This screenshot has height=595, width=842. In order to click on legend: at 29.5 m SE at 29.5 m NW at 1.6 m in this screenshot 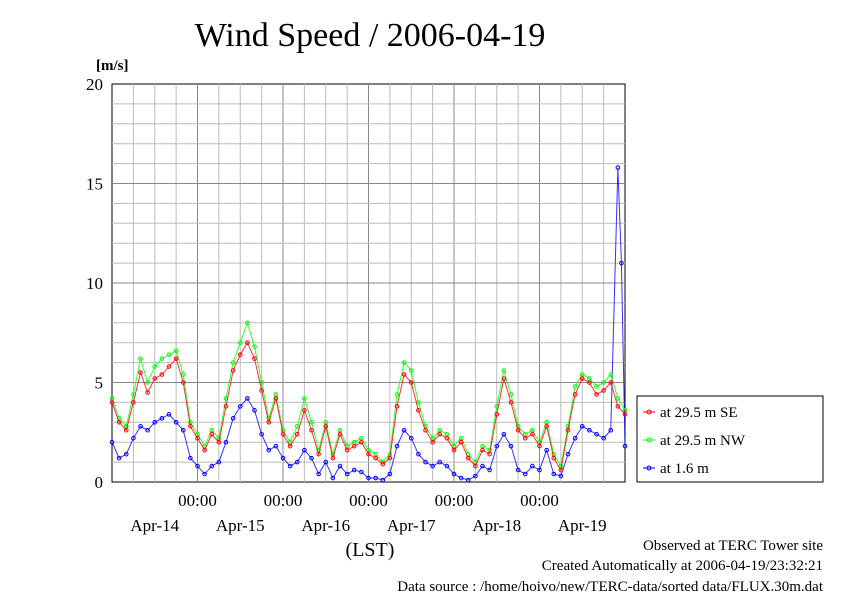, I will do `click(730, 439)`.